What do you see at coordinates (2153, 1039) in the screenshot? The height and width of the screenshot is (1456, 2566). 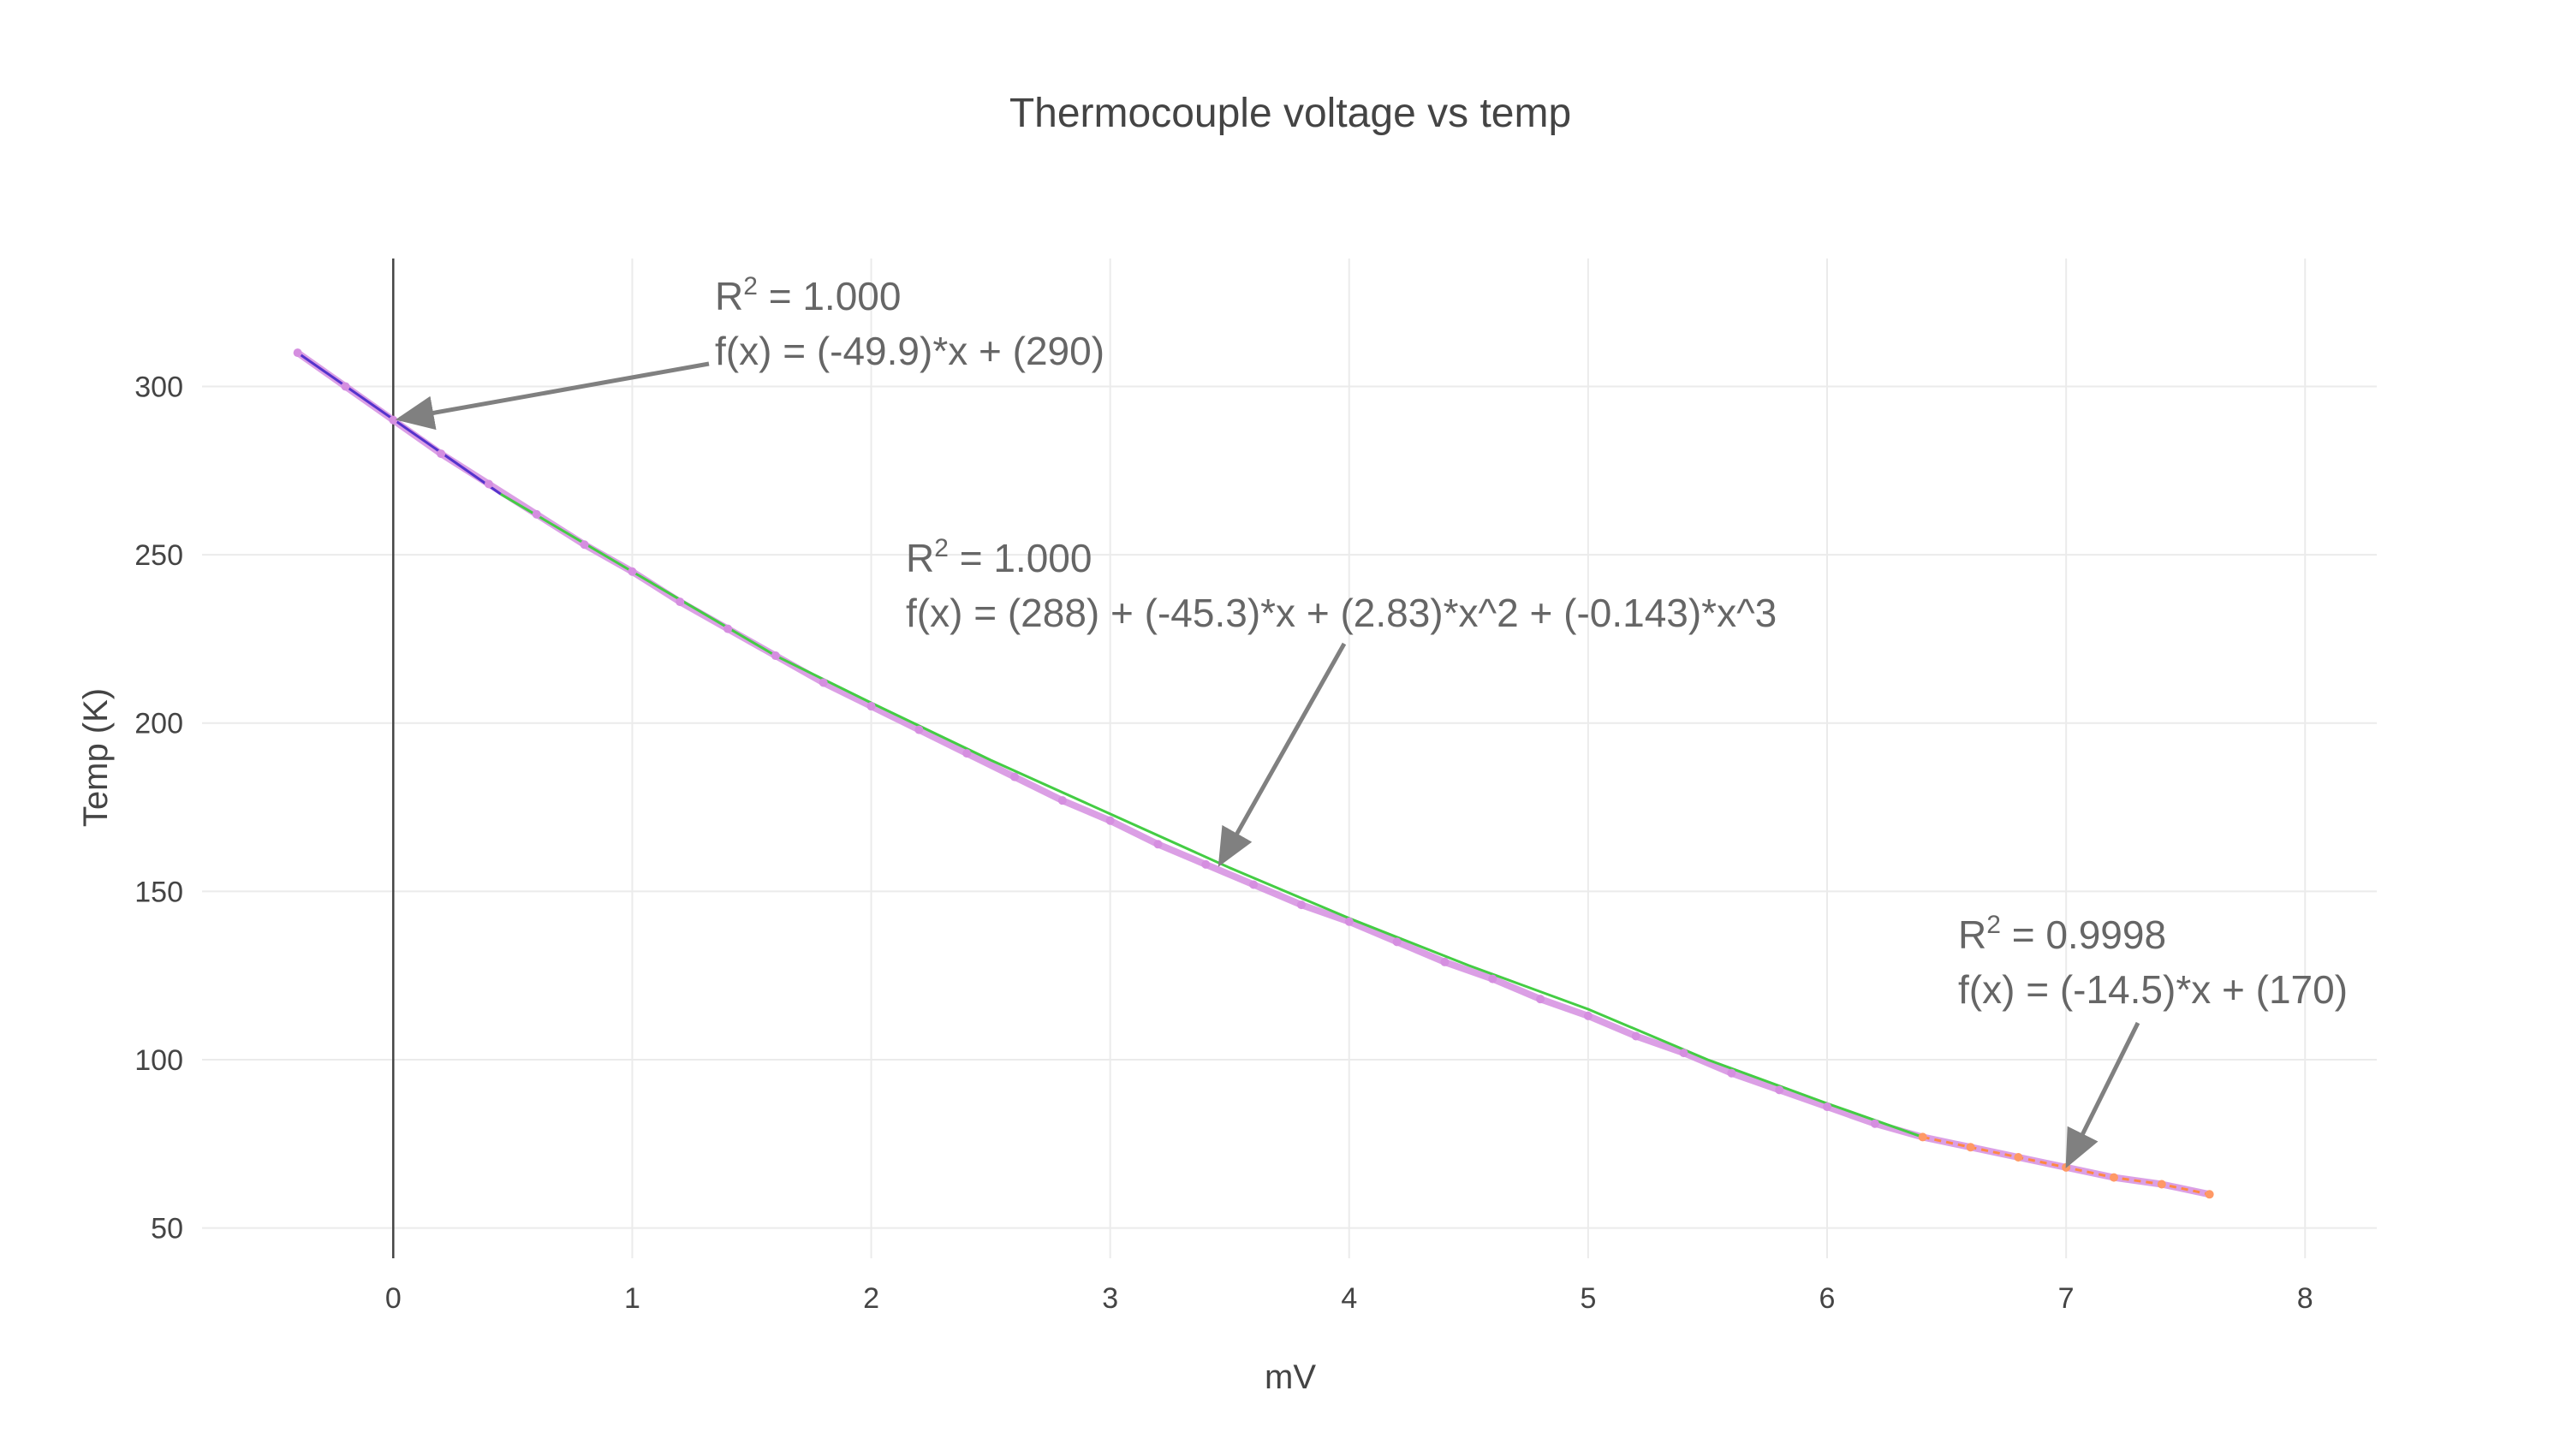 I see `fit-annotation: R2 = 0.9998 f(x) = (-14.5)*x + (170)` at bounding box center [2153, 1039].